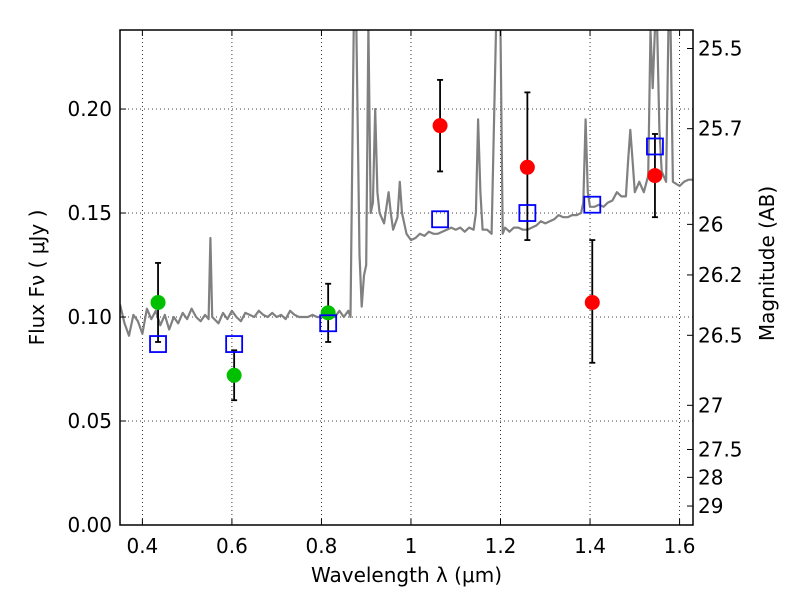  I want to click on y-tick-label: 0.20, so click(89, 109).